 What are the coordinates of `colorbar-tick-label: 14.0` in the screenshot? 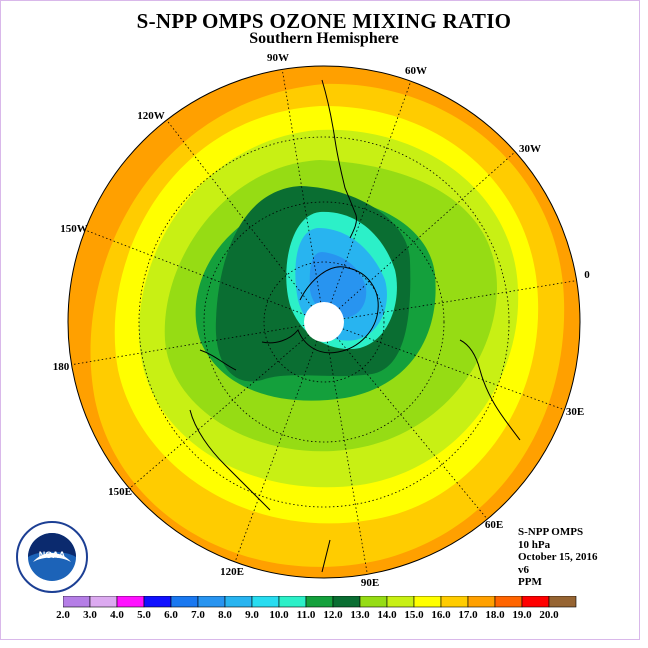 It's located at (387, 615).